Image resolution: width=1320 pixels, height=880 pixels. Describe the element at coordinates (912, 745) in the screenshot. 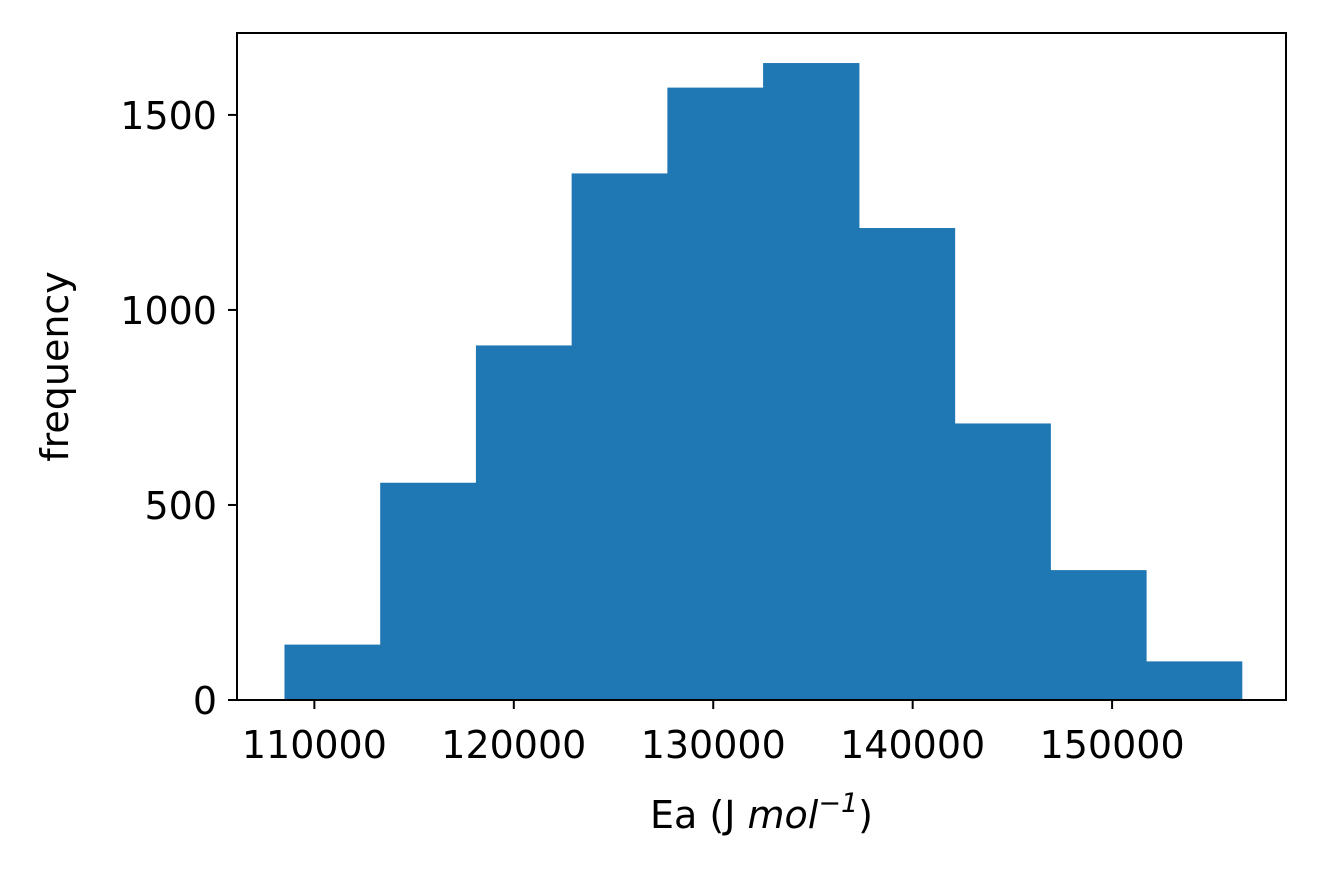

I see `x-tick-label: 140000` at that location.